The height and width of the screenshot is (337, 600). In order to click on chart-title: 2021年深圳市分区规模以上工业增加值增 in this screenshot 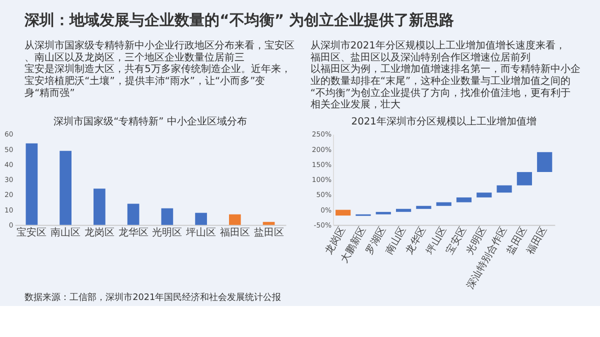, I will do `click(443, 121)`.